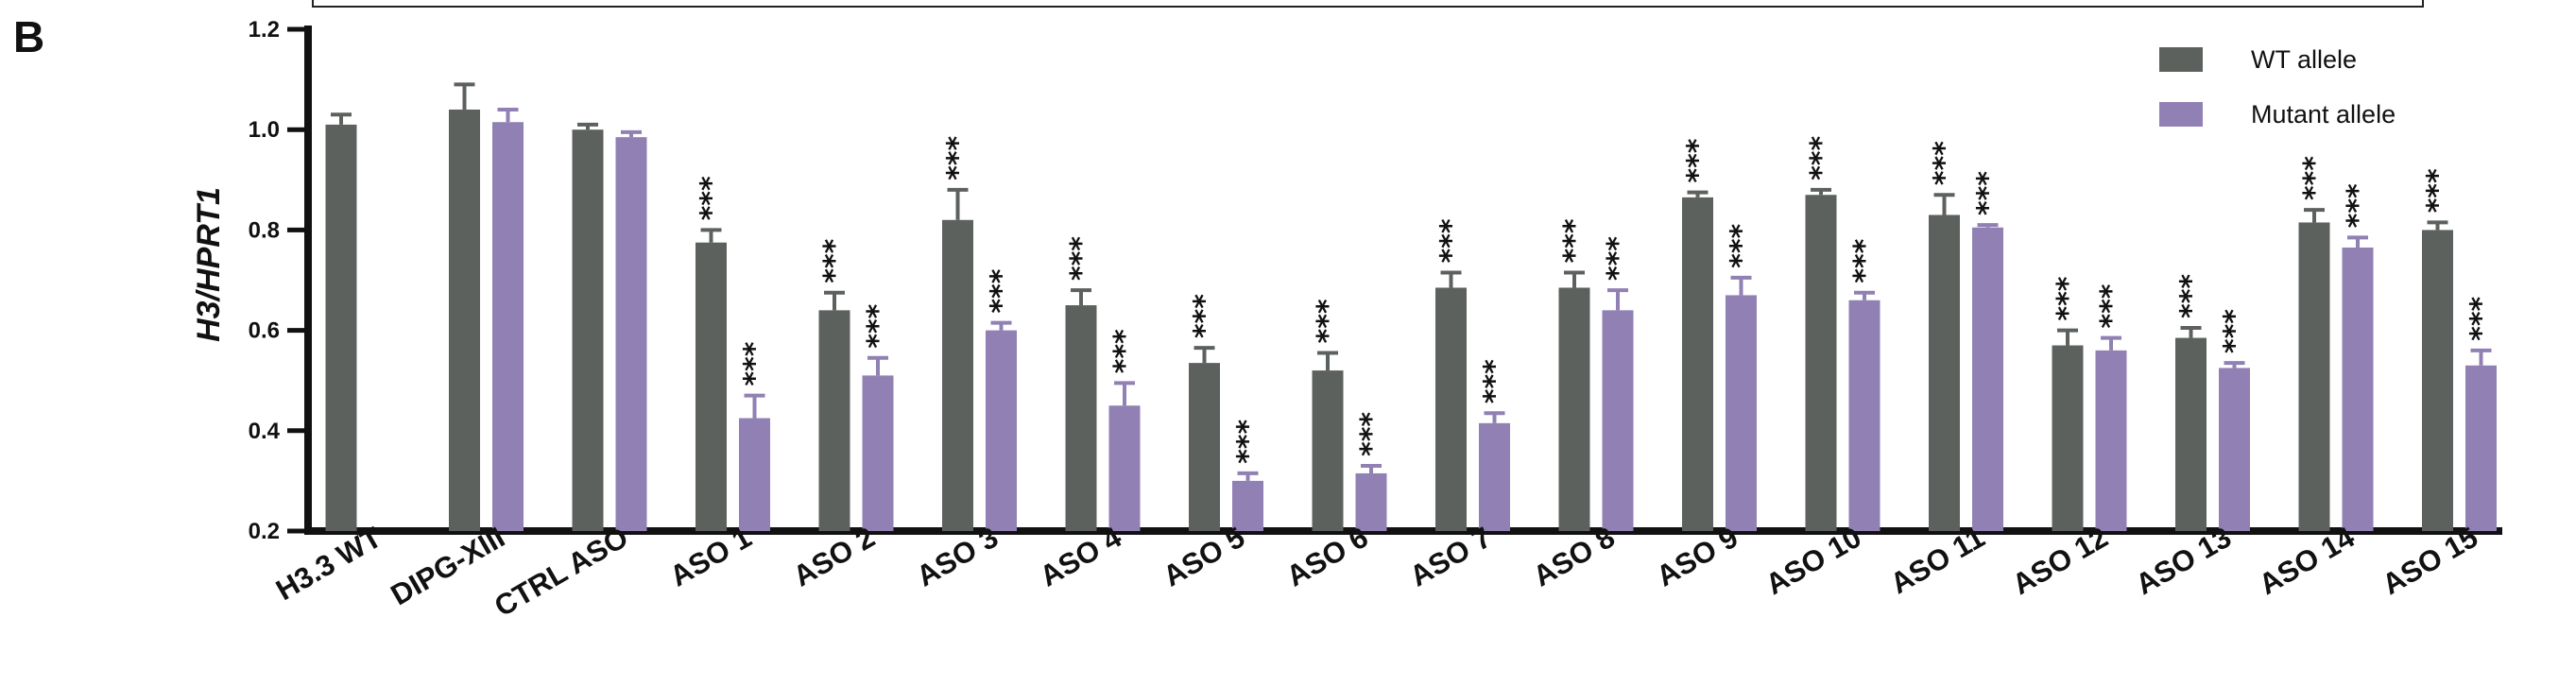 This screenshot has width=2576, height=686. What do you see at coordinates (2277, 87) in the screenshot?
I see `chart-legend: WT allele Mutant allele` at bounding box center [2277, 87].